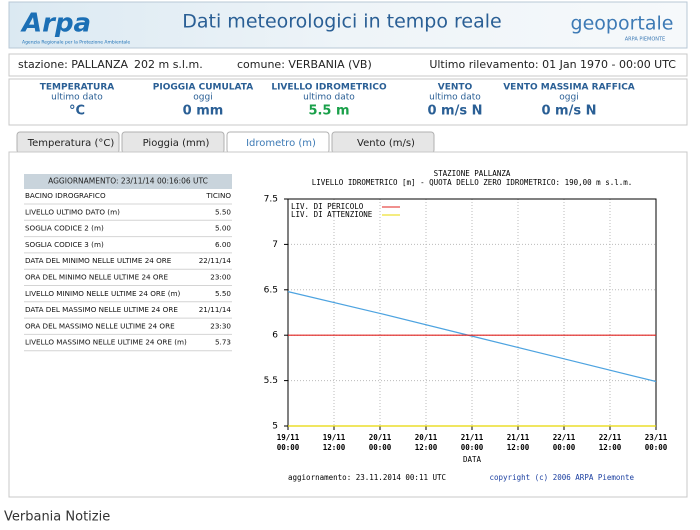  Describe the element at coordinates (64, 244) in the screenshot. I see `row-label: SOGLIA CODICE 3 (m)` at that location.